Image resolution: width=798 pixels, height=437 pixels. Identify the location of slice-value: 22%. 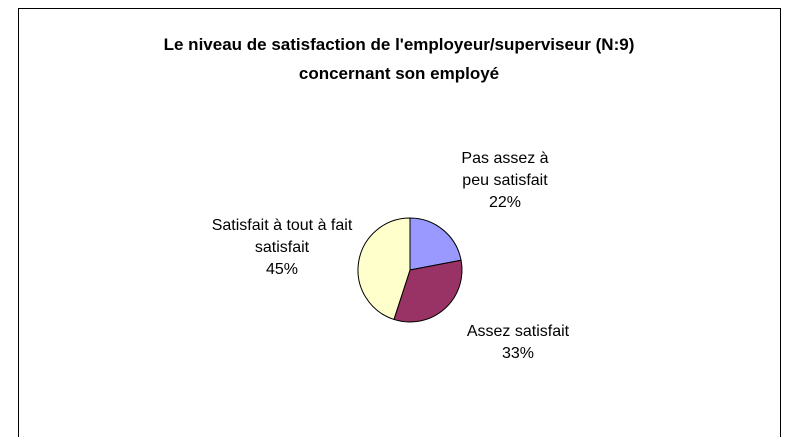
(505, 202).